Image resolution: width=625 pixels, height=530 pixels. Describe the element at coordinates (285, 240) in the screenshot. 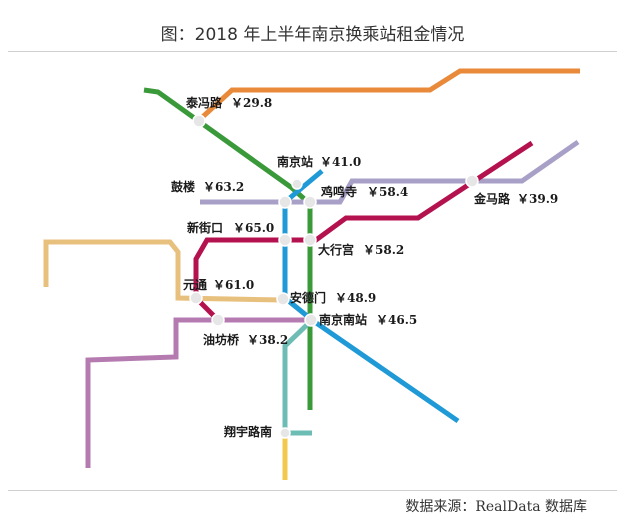

I see `station-marker-xinjiekou` at that location.